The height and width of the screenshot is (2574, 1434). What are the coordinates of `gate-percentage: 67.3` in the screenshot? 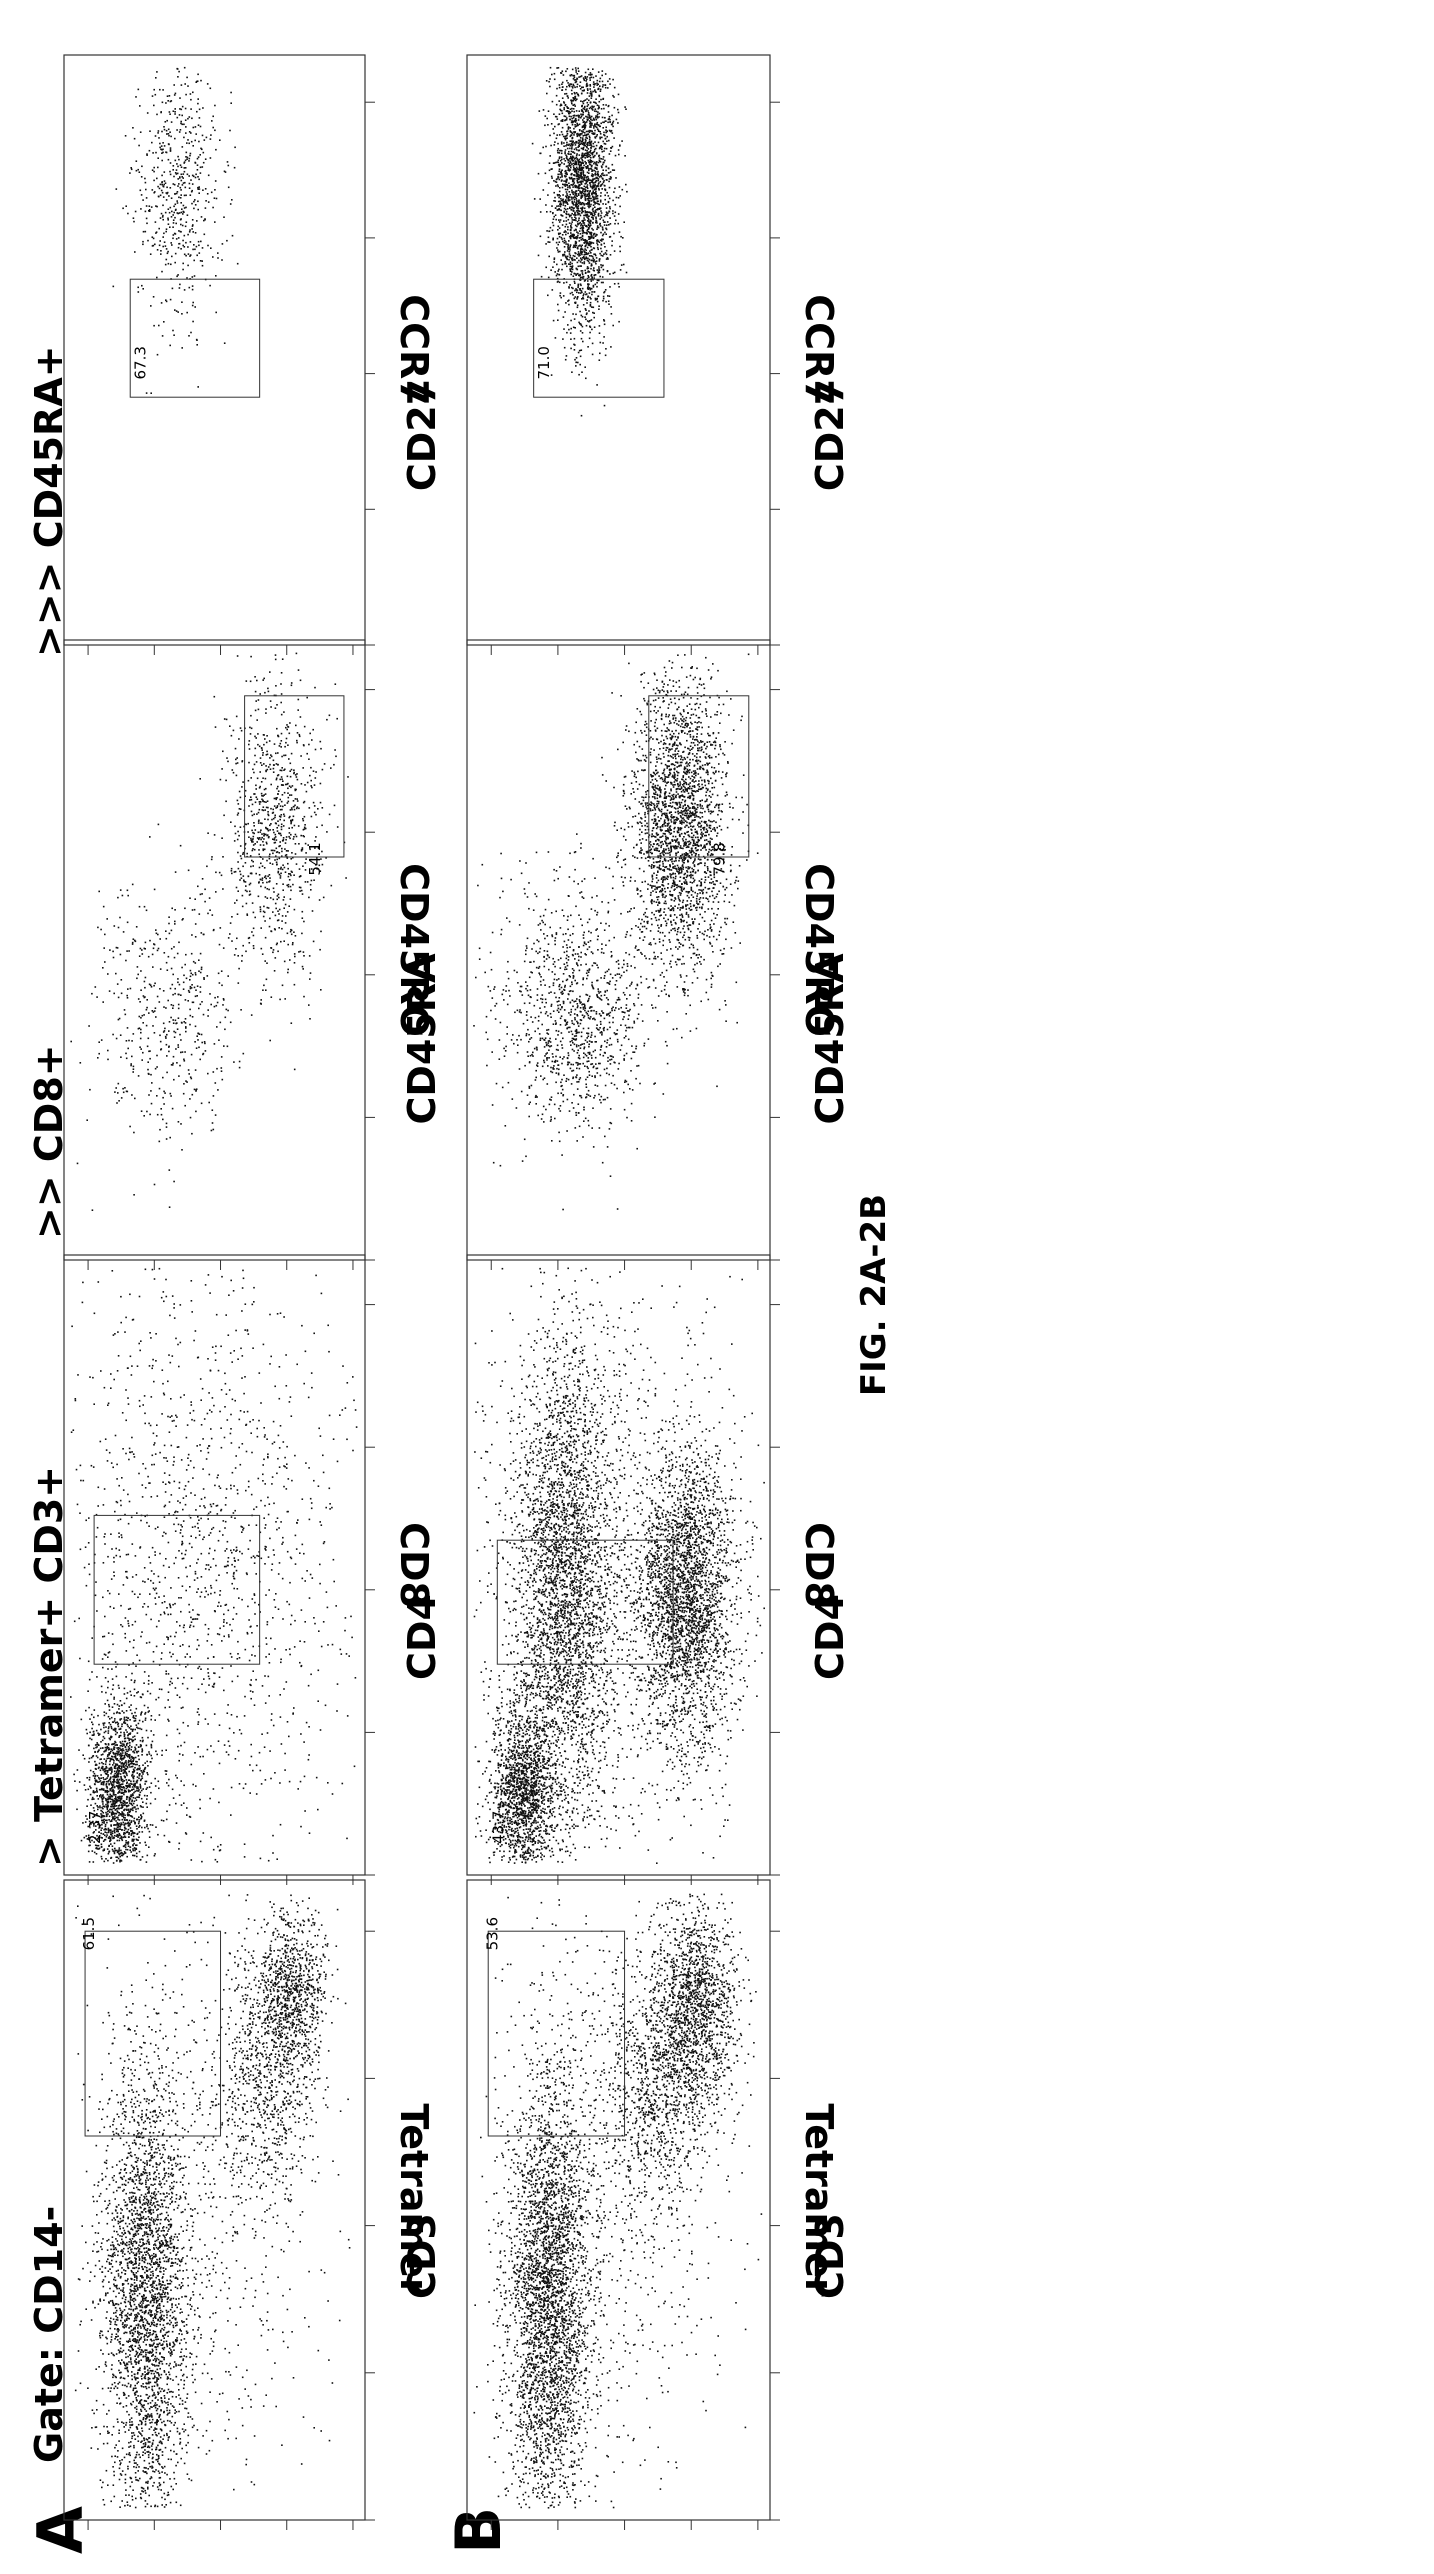 It's located at (140, 362).